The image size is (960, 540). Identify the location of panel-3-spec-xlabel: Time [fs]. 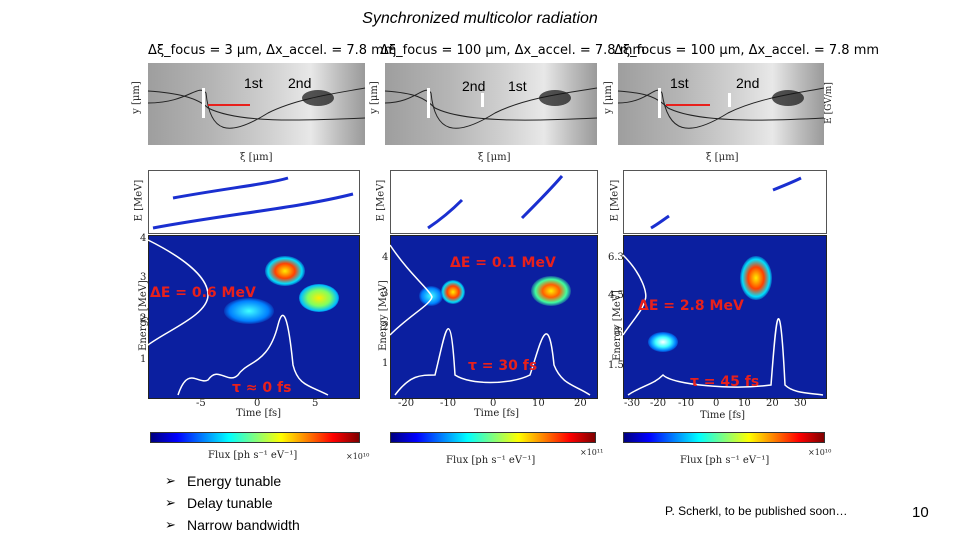
(723, 415).